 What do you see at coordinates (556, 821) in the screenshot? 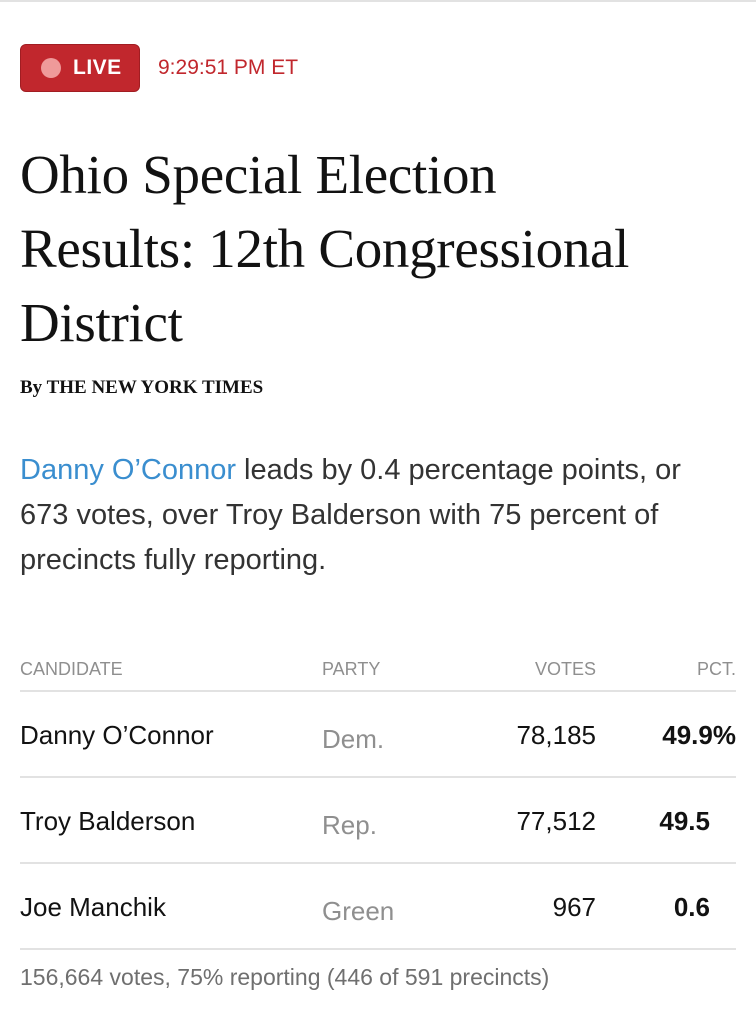
I see `candidate-votes: 77,512` at bounding box center [556, 821].